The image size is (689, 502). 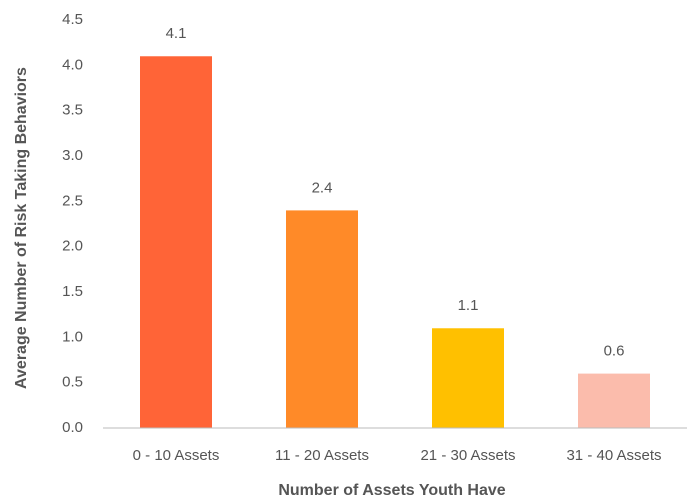 What do you see at coordinates (72, 110) in the screenshot?
I see `y-tick-label: 3.5` at bounding box center [72, 110].